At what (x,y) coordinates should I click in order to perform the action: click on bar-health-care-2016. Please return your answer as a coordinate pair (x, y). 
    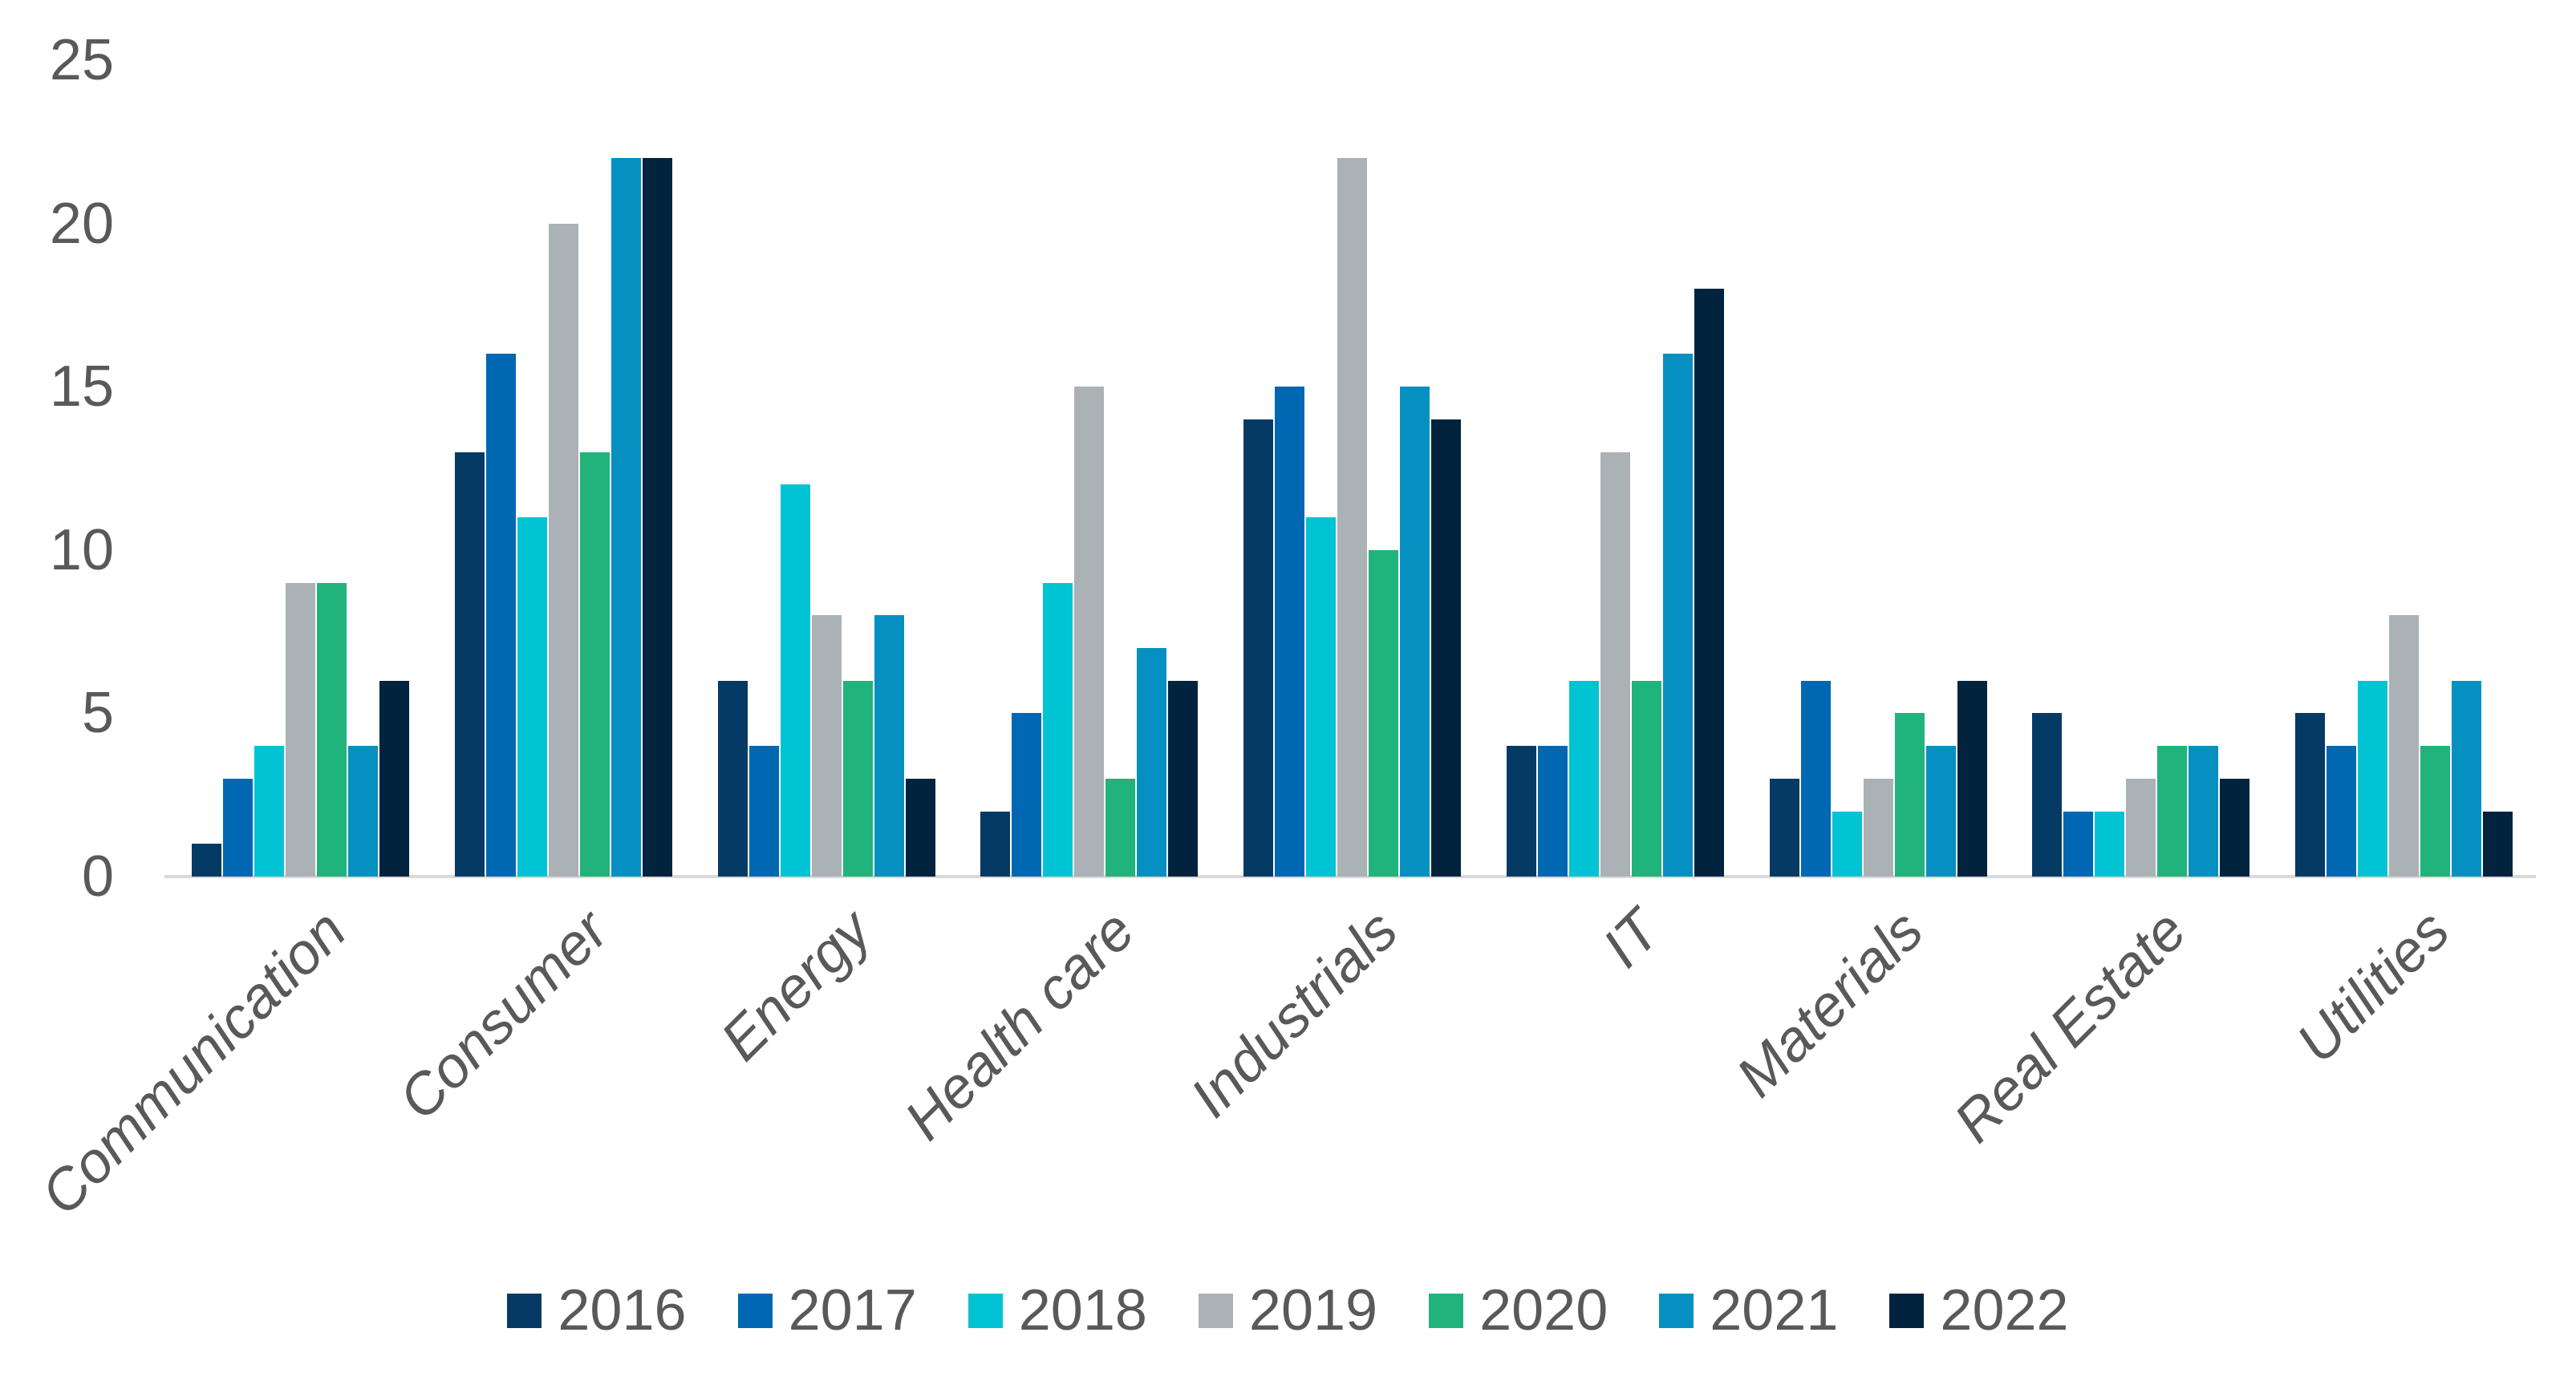
    Looking at the image, I should click on (995, 844).